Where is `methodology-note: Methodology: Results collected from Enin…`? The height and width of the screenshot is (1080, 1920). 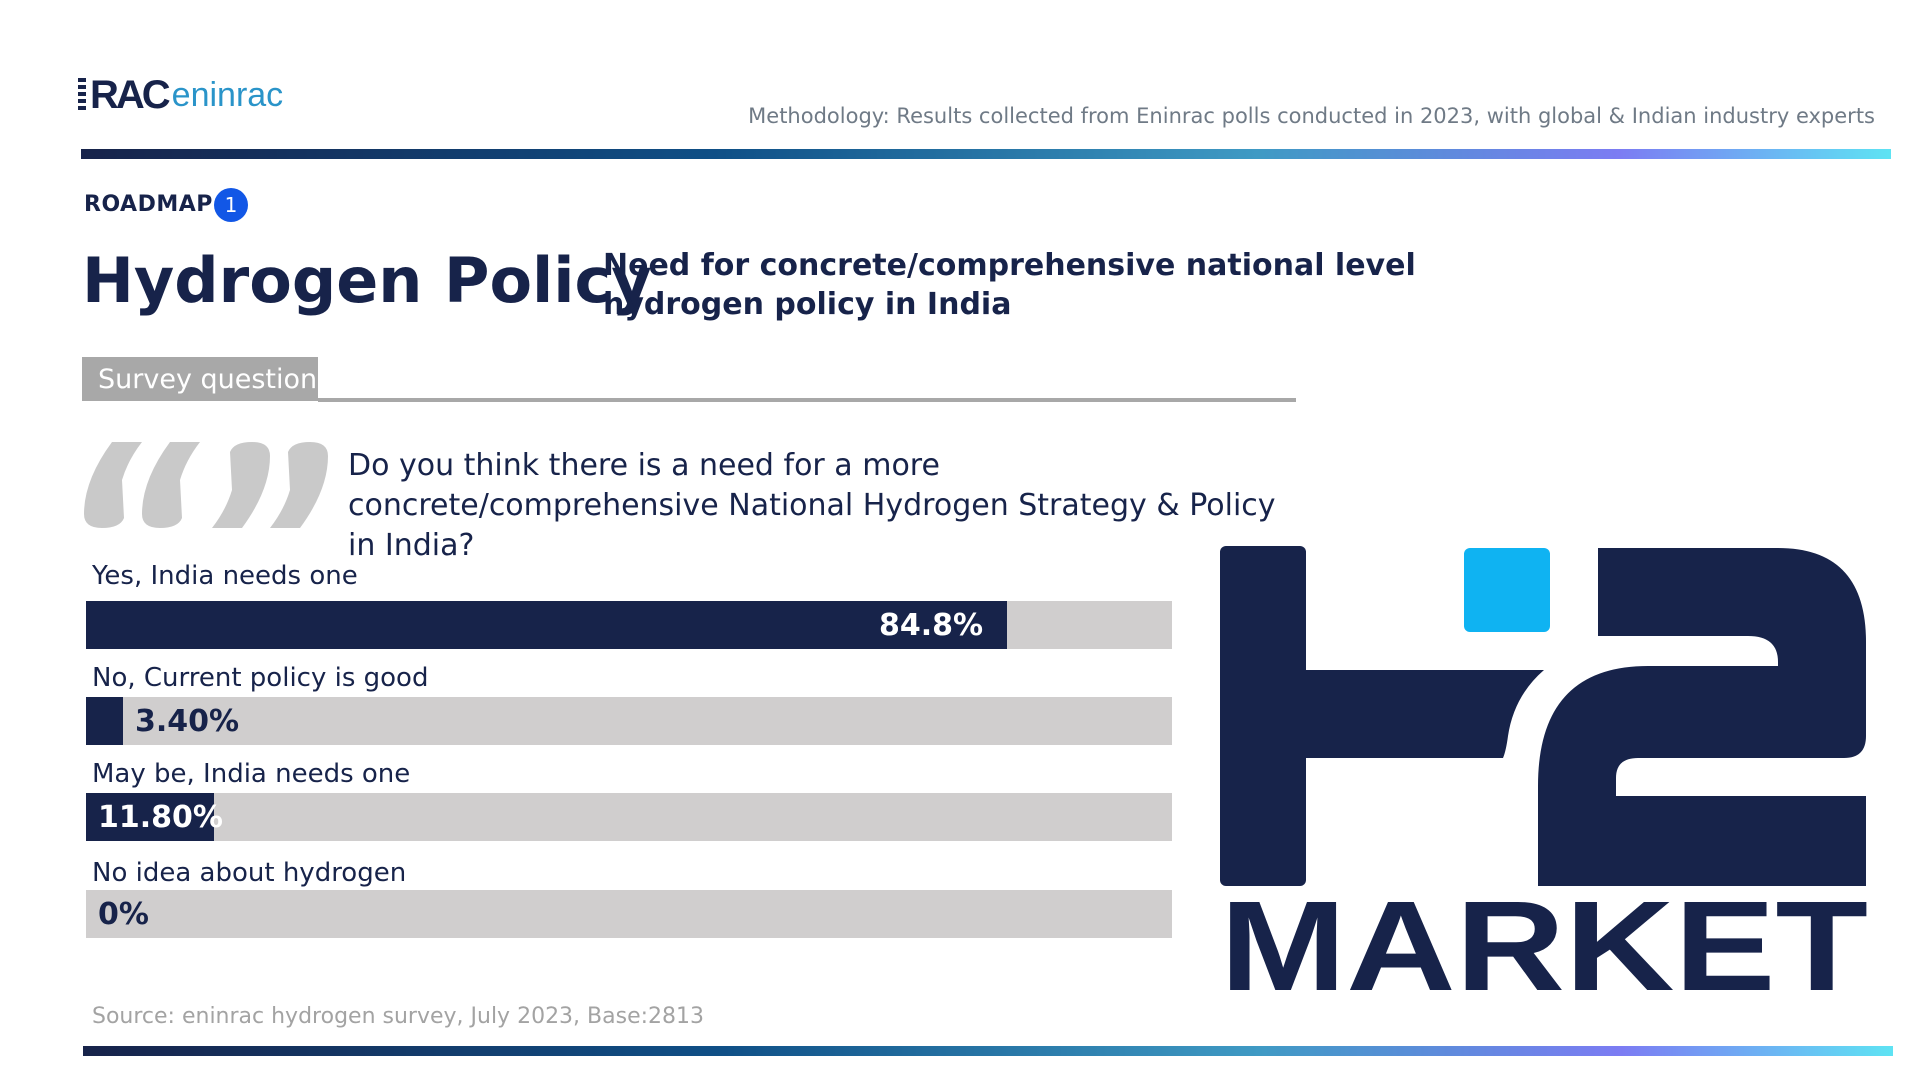
methodology-note: Methodology: Results collected from Enin… is located at coordinates (1311, 116).